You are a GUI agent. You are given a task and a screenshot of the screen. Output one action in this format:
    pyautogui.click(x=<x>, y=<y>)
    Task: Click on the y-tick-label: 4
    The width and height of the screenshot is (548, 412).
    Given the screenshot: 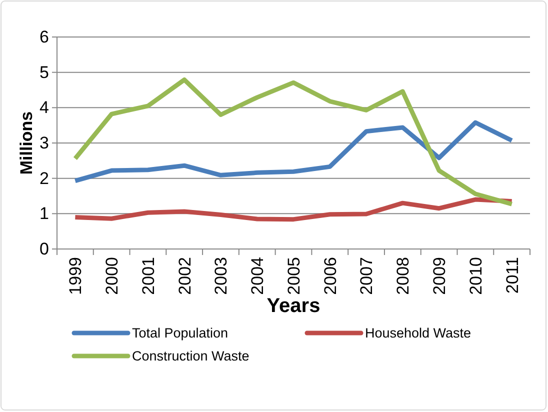 What is the action you would take?
    pyautogui.click(x=44, y=108)
    